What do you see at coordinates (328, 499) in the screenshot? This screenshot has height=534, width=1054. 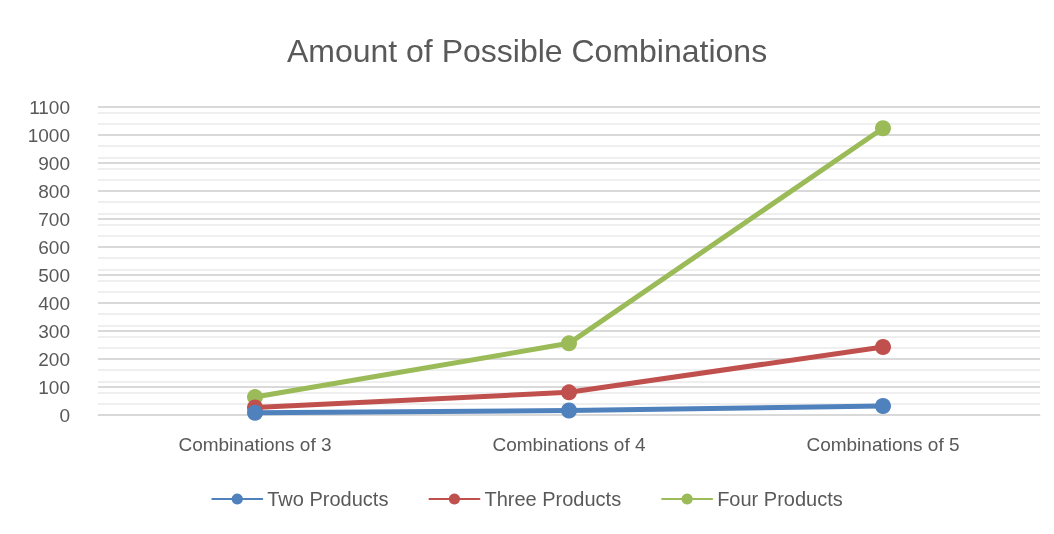 I see `legend-label: Two Products` at bounding box center [328, 499].